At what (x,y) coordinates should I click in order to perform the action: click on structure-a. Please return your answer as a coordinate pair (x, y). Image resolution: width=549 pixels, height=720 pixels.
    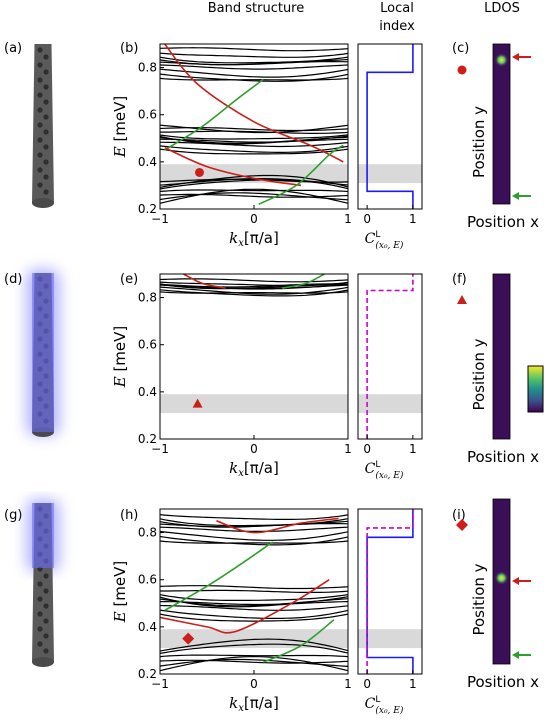
    Looking at the image, I should click on (43, 126).